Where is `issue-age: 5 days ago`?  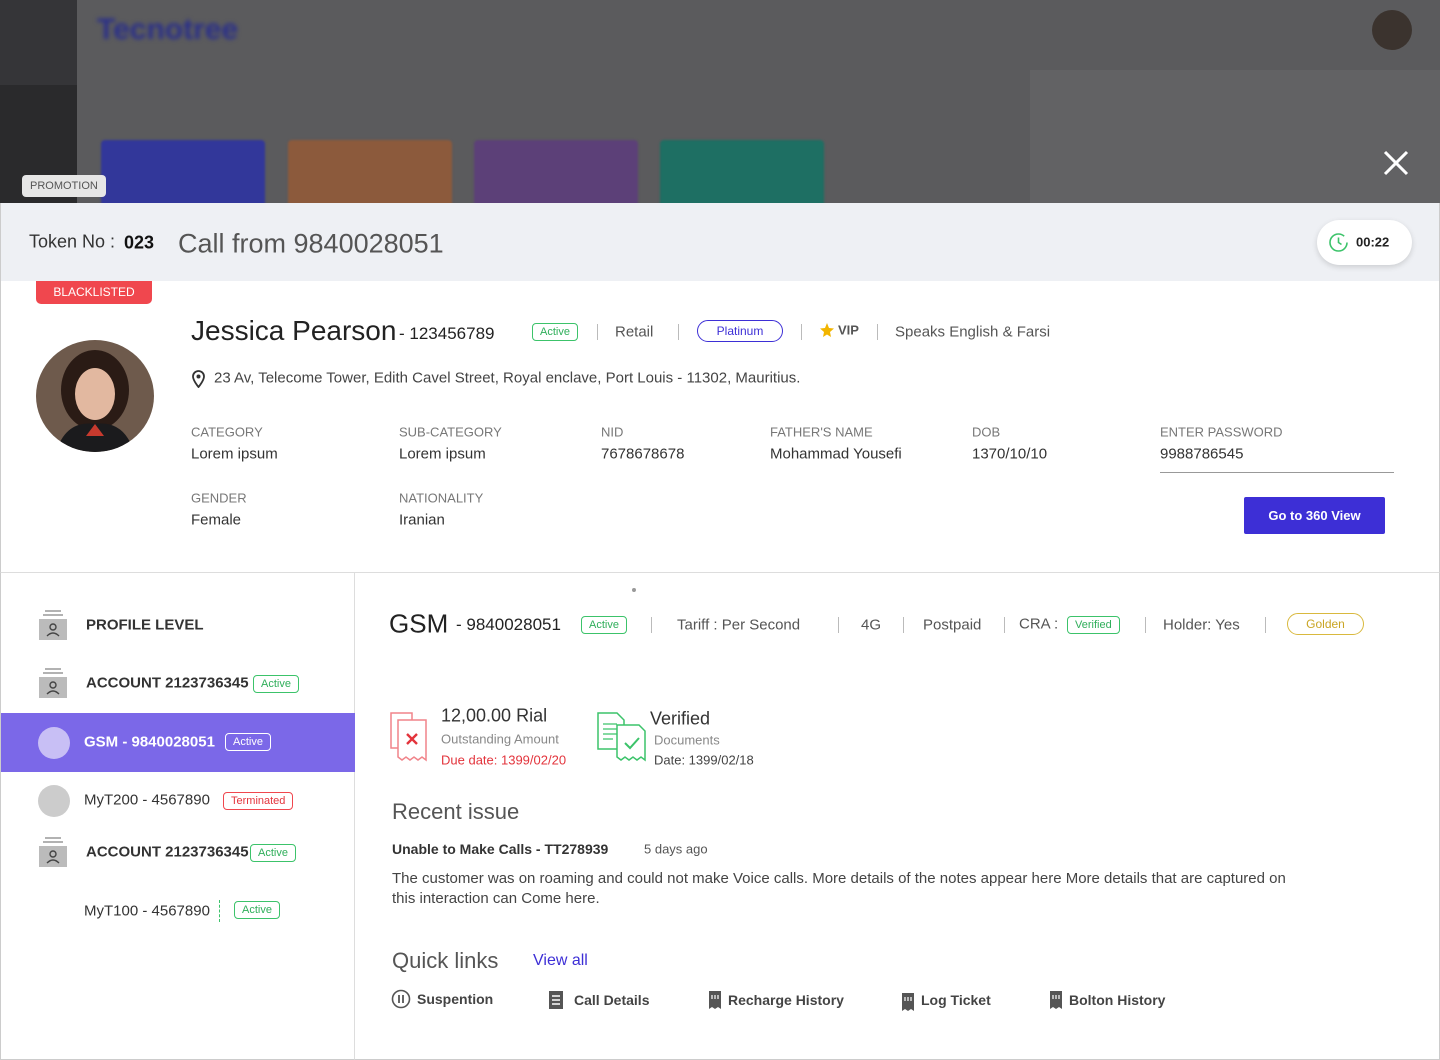 issue-age: 5 days ago is located at coordinates (676, 849).